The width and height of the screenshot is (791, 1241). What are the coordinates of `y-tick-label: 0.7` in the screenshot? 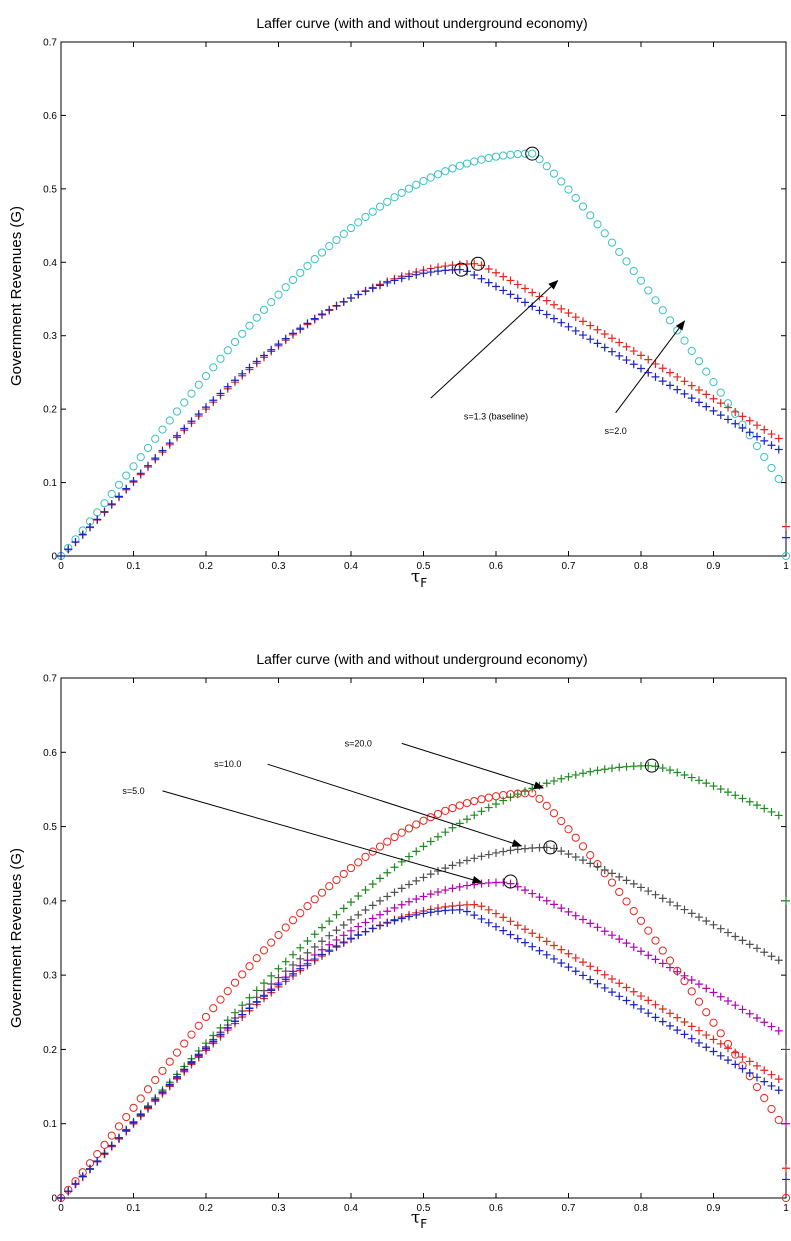 It's located at (50, 43).